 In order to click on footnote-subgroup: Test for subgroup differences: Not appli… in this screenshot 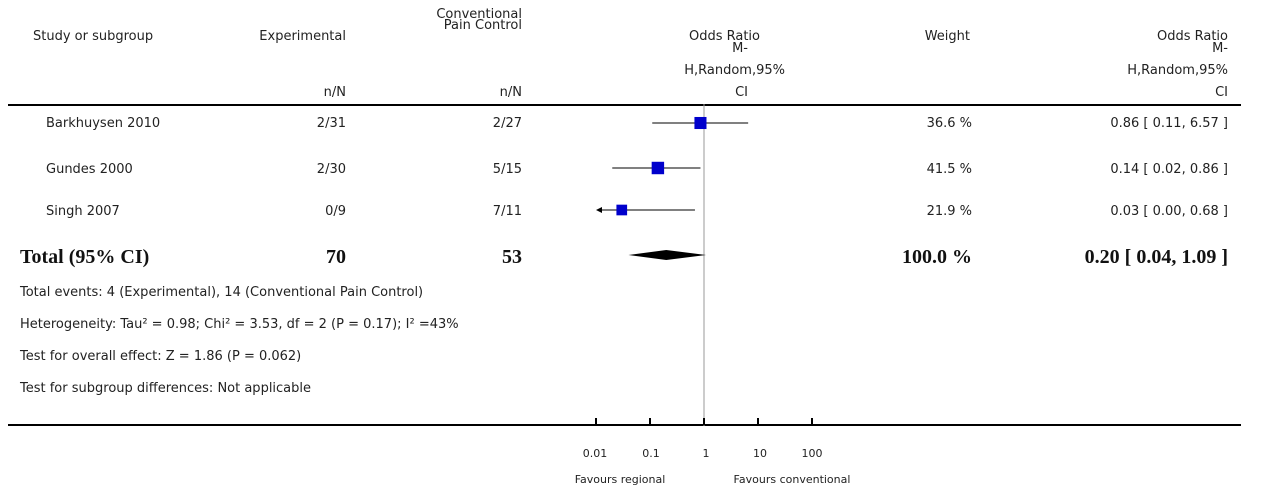, I will do `click(166, 388)`.